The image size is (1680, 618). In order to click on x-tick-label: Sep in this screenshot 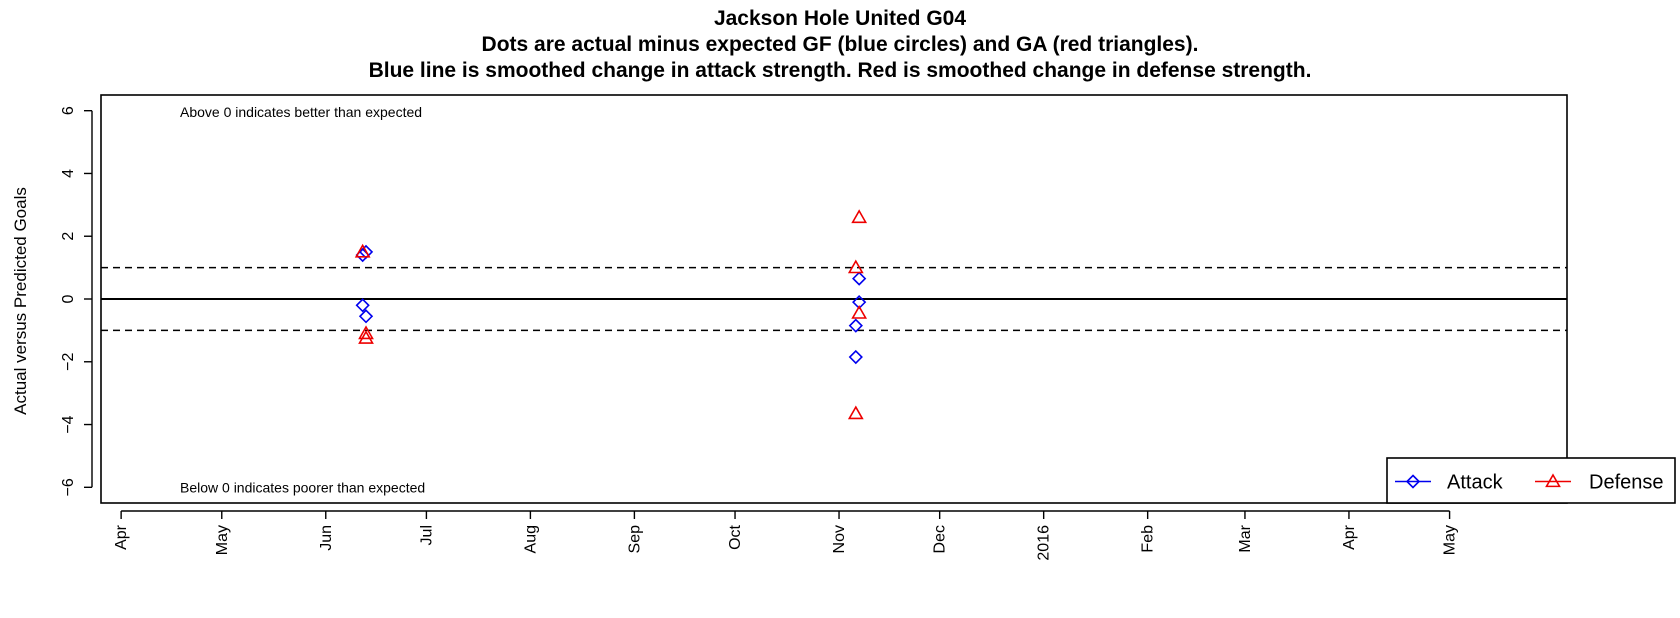, I will do `click(634, 539)`.